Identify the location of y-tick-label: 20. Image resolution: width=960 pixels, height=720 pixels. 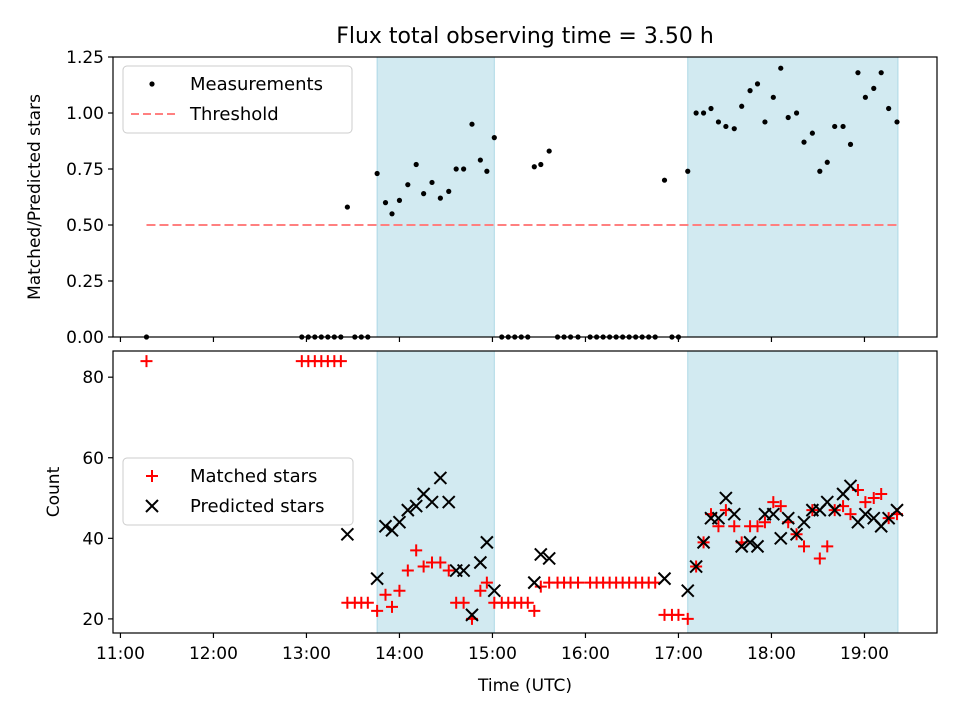
(93, 620).